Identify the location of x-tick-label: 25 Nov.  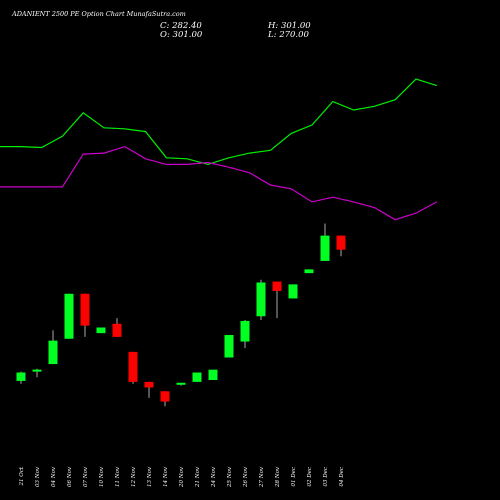
(230, 477).